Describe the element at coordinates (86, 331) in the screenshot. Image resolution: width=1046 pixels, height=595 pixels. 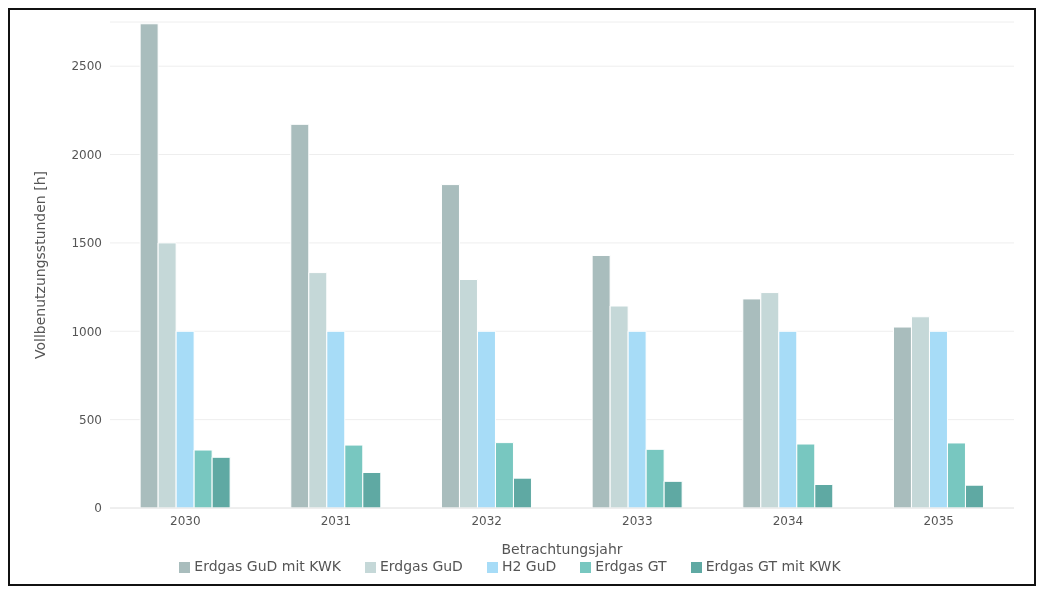
I see `y-tick-label: 1000` at that location.